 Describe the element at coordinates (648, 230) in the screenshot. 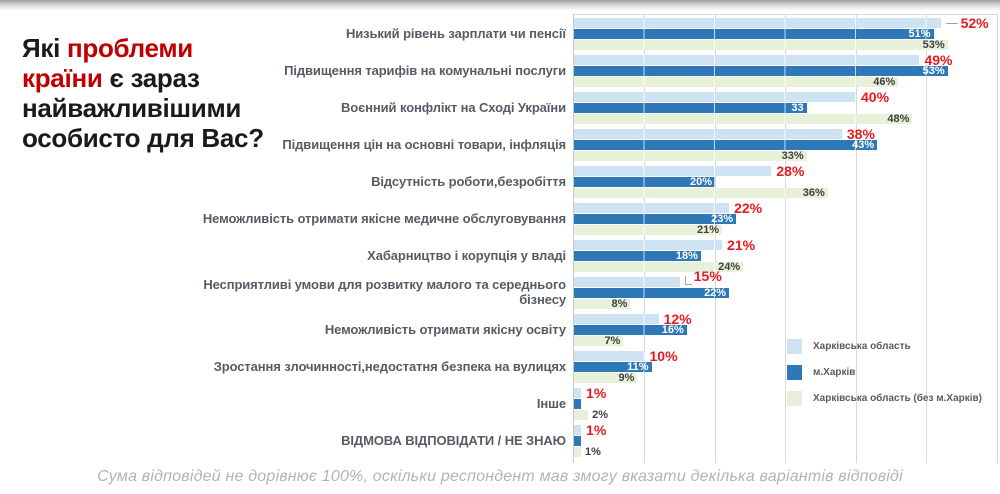

I see `bar-series3-row6: 21%` at that location.